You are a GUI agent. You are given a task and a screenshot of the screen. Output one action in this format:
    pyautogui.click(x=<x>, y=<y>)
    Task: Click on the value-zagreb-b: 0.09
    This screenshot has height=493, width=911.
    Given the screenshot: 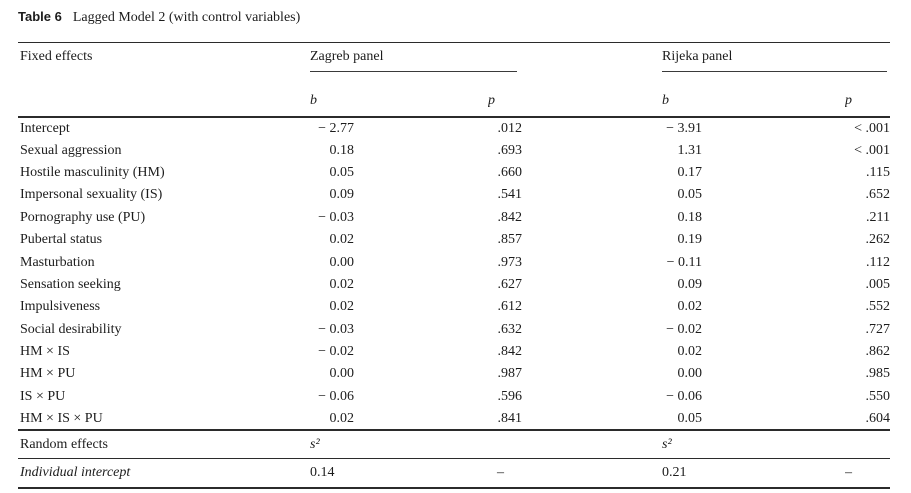 What is the action you would take?
    pyautogui.click(x=342, y=195)
    